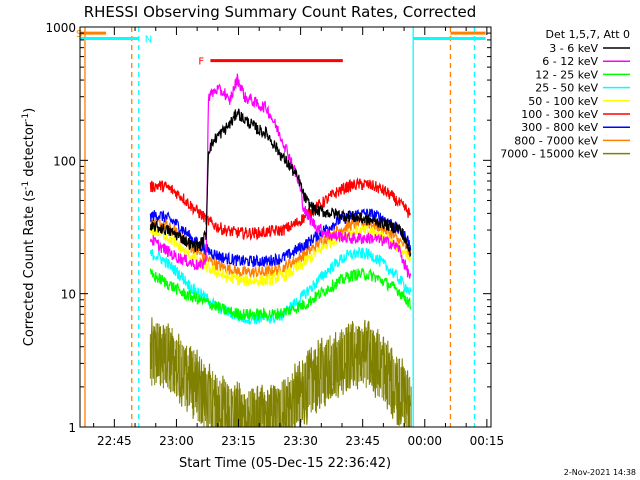 This screenshot has width=640, height=480. What do you see at coordinates (29, 151) in the screenshot?
I see `y-axis-label-part-2: detector` at bounding box center [29, 151].